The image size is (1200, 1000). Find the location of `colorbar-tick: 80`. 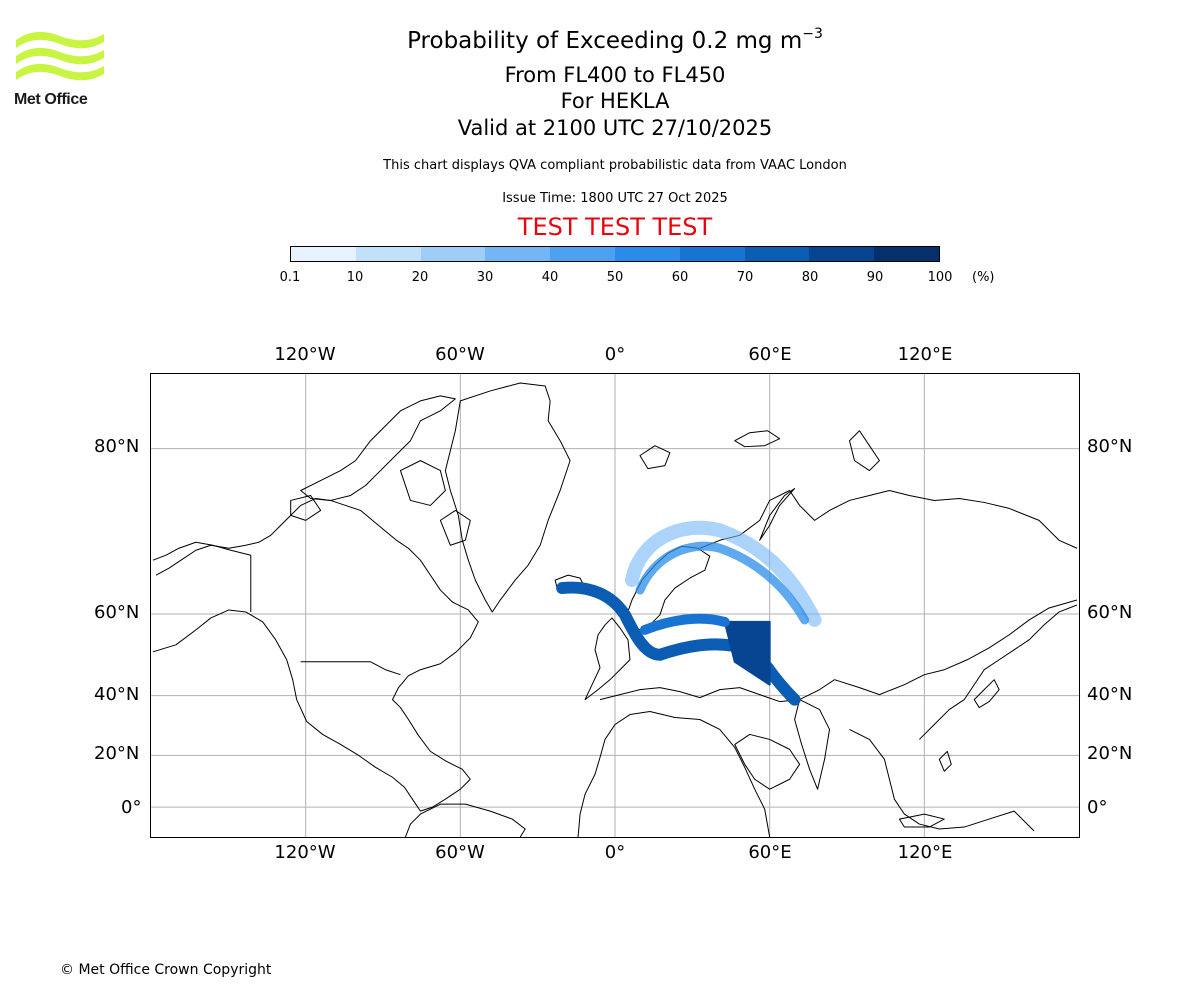

colorbar-tick: 80 is located at coordinates (810, 277).